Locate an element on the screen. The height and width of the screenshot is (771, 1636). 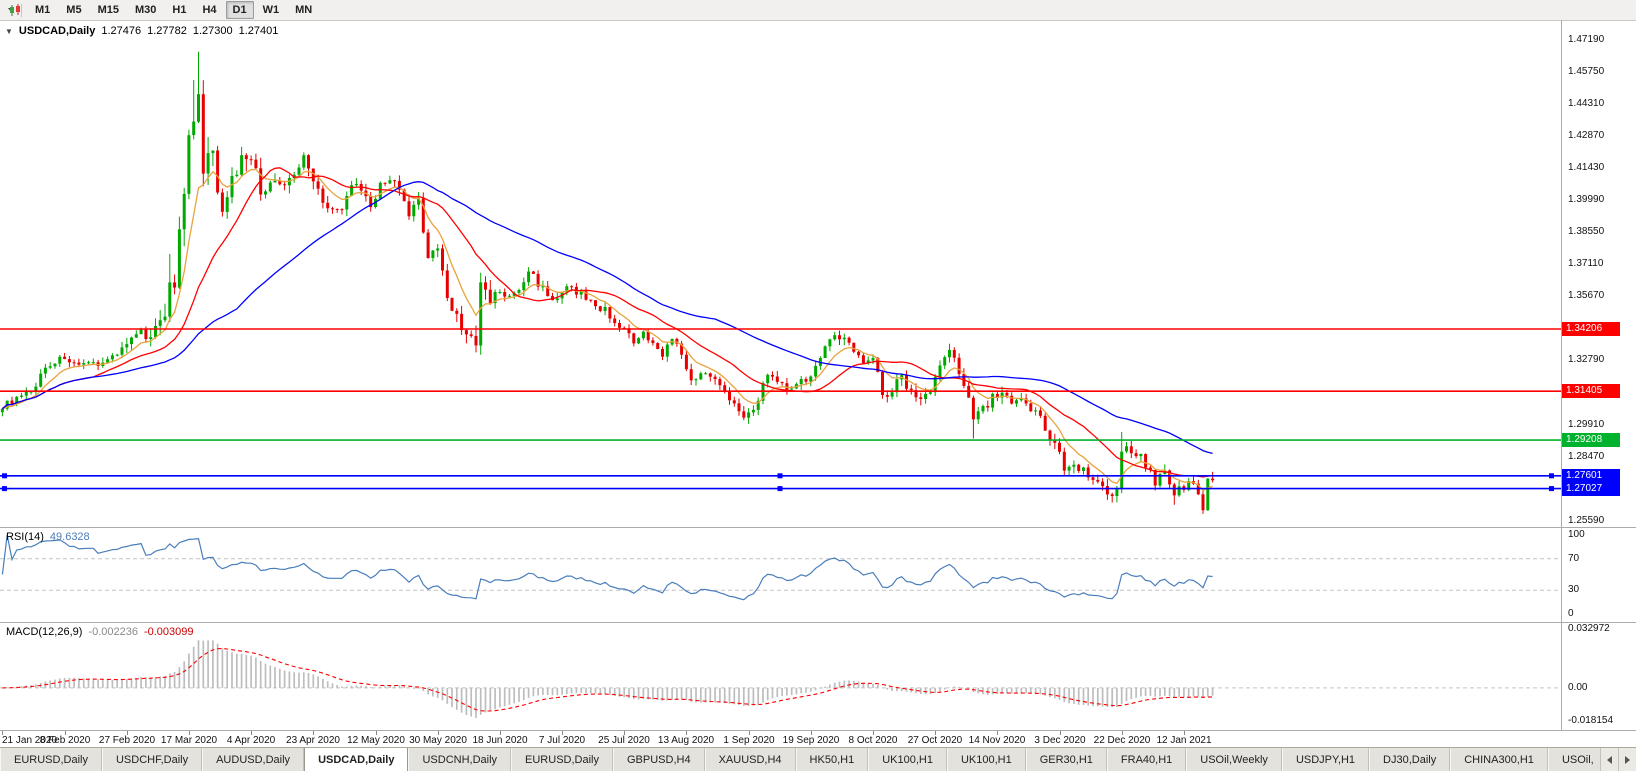
chart-tab-USDCAD-Daily: USDCAD,Daily is located at coordinates (356, 759).